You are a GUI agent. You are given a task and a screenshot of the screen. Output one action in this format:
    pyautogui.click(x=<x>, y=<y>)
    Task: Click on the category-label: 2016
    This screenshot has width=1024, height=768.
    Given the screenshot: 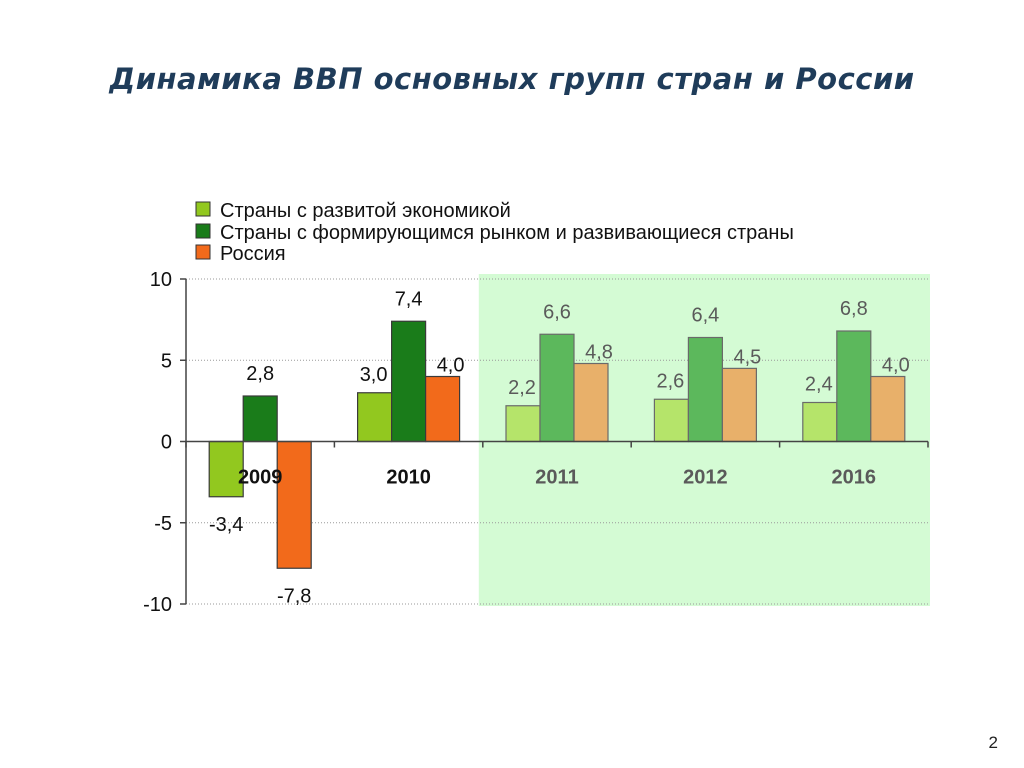 What is the action you would take?
    pyautogui.click(x=854, y=478)
    